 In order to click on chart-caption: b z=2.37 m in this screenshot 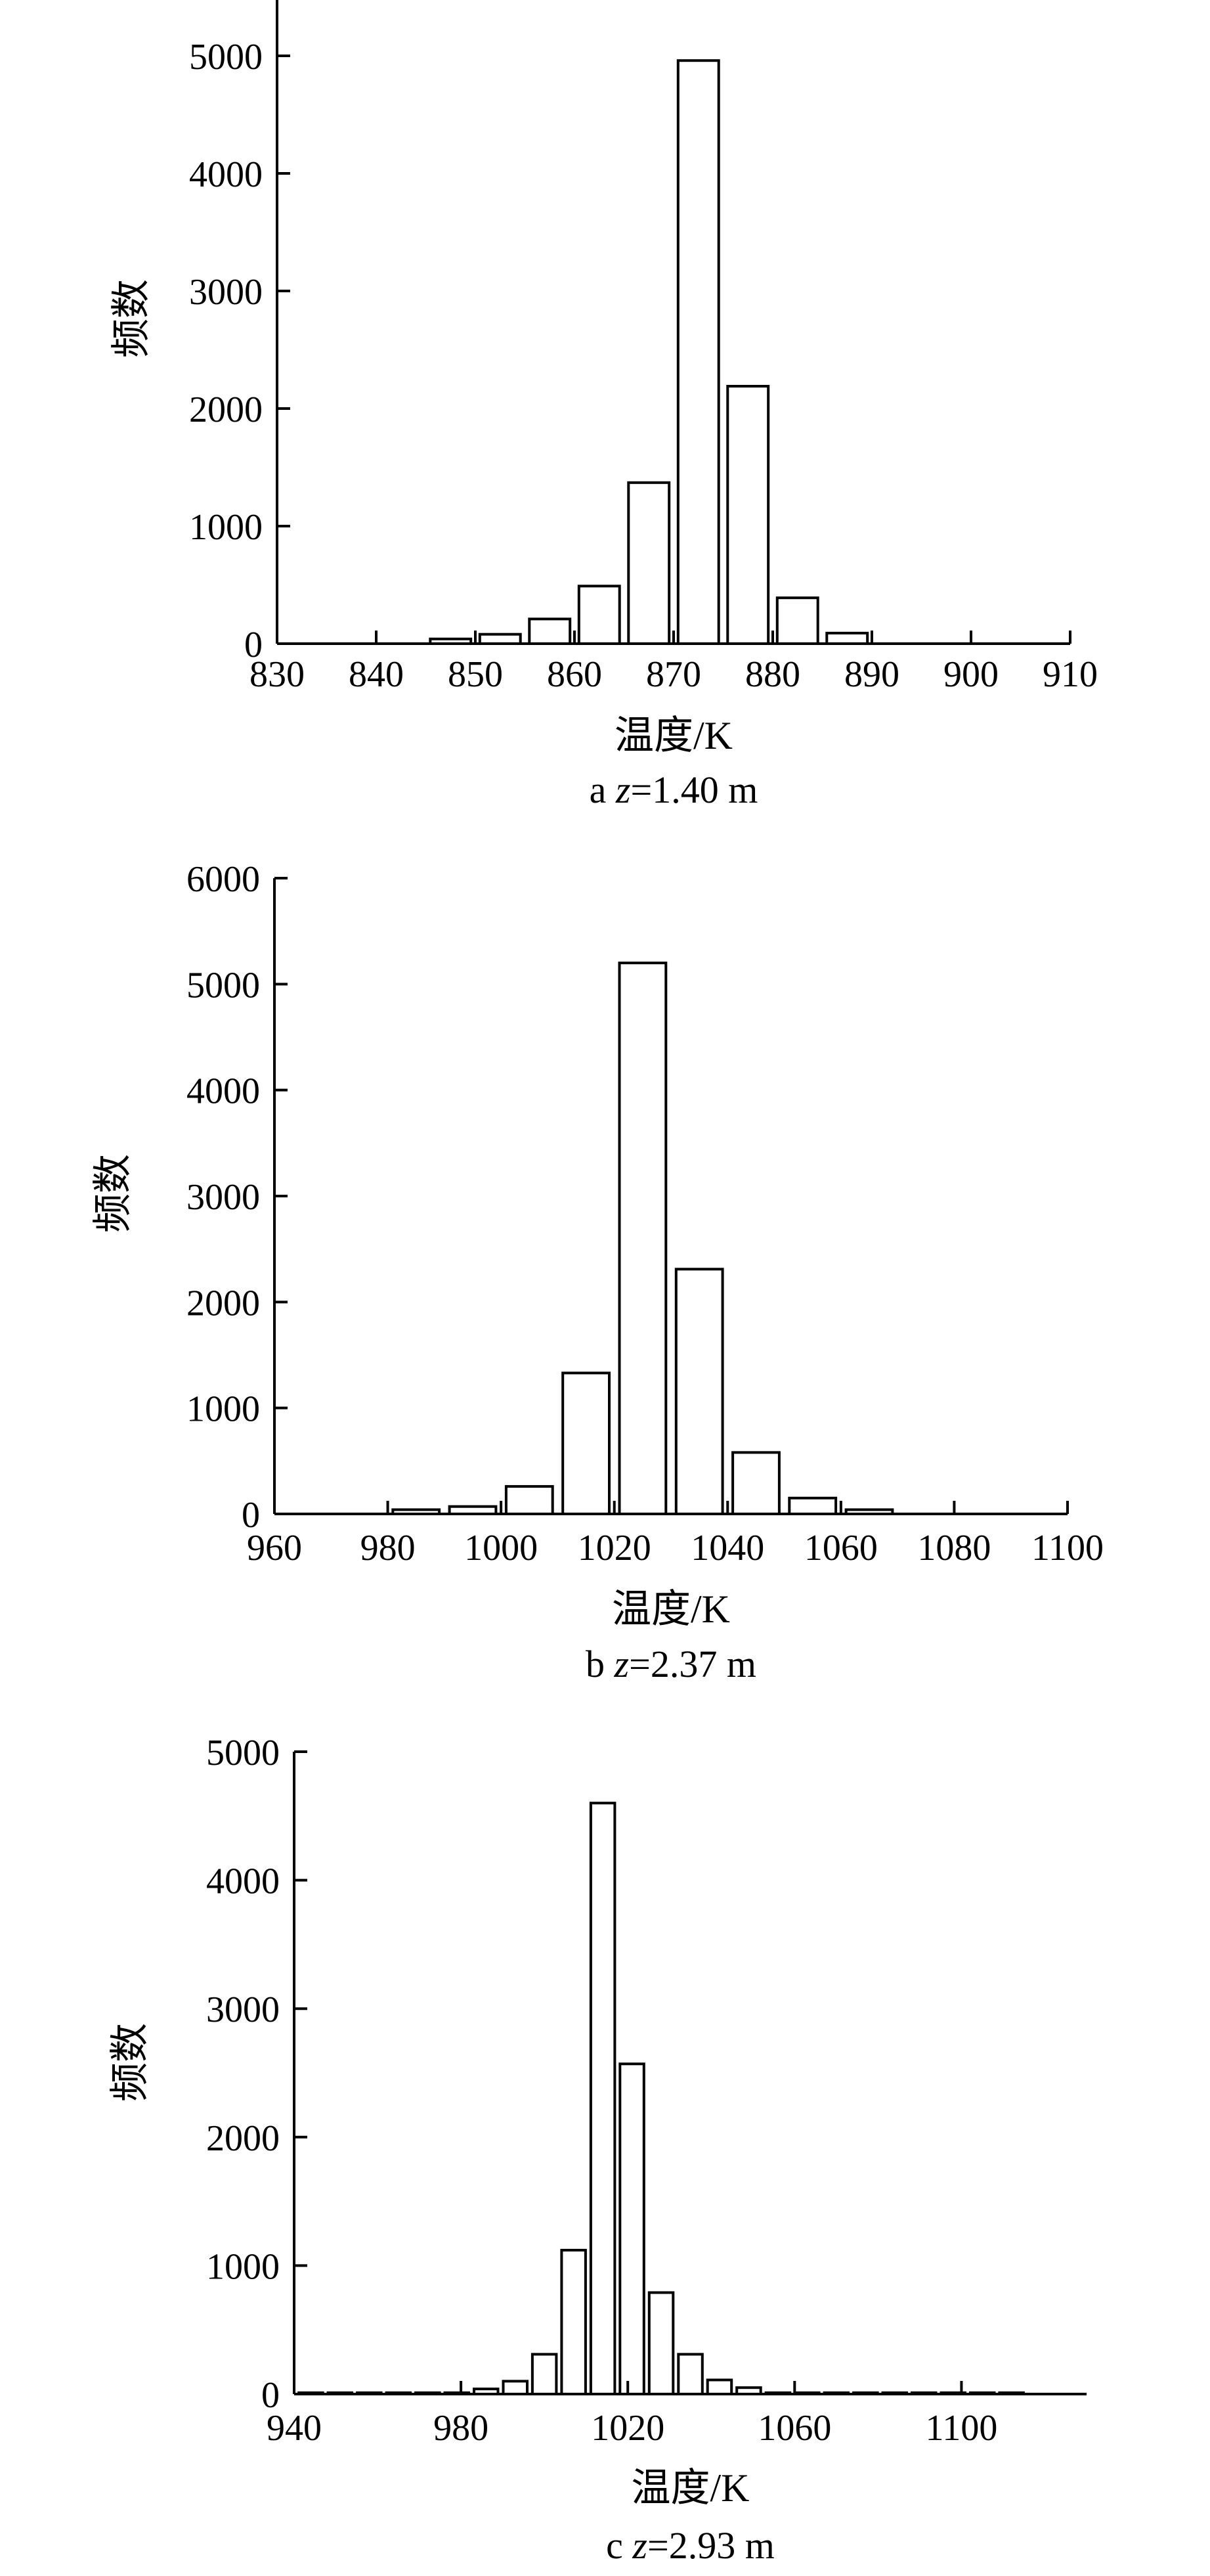, I will do `click(671, 1664)`.